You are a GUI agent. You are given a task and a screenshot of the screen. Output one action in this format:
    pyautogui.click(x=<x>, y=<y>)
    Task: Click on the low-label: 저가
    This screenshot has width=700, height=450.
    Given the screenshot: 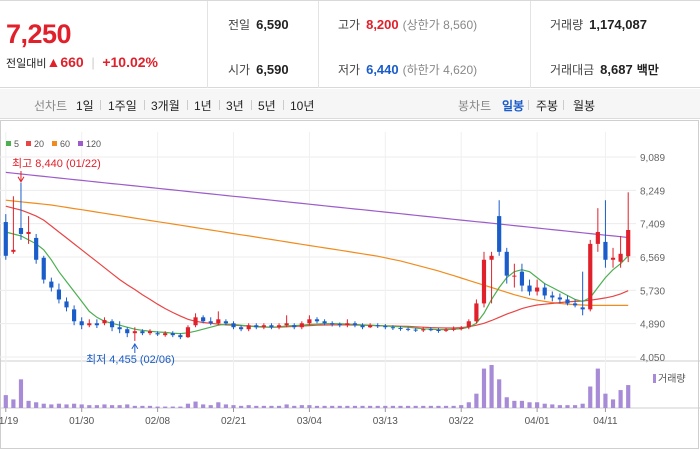 What is the action you would take?
    pyautogui.click(x=349, y=70)
    